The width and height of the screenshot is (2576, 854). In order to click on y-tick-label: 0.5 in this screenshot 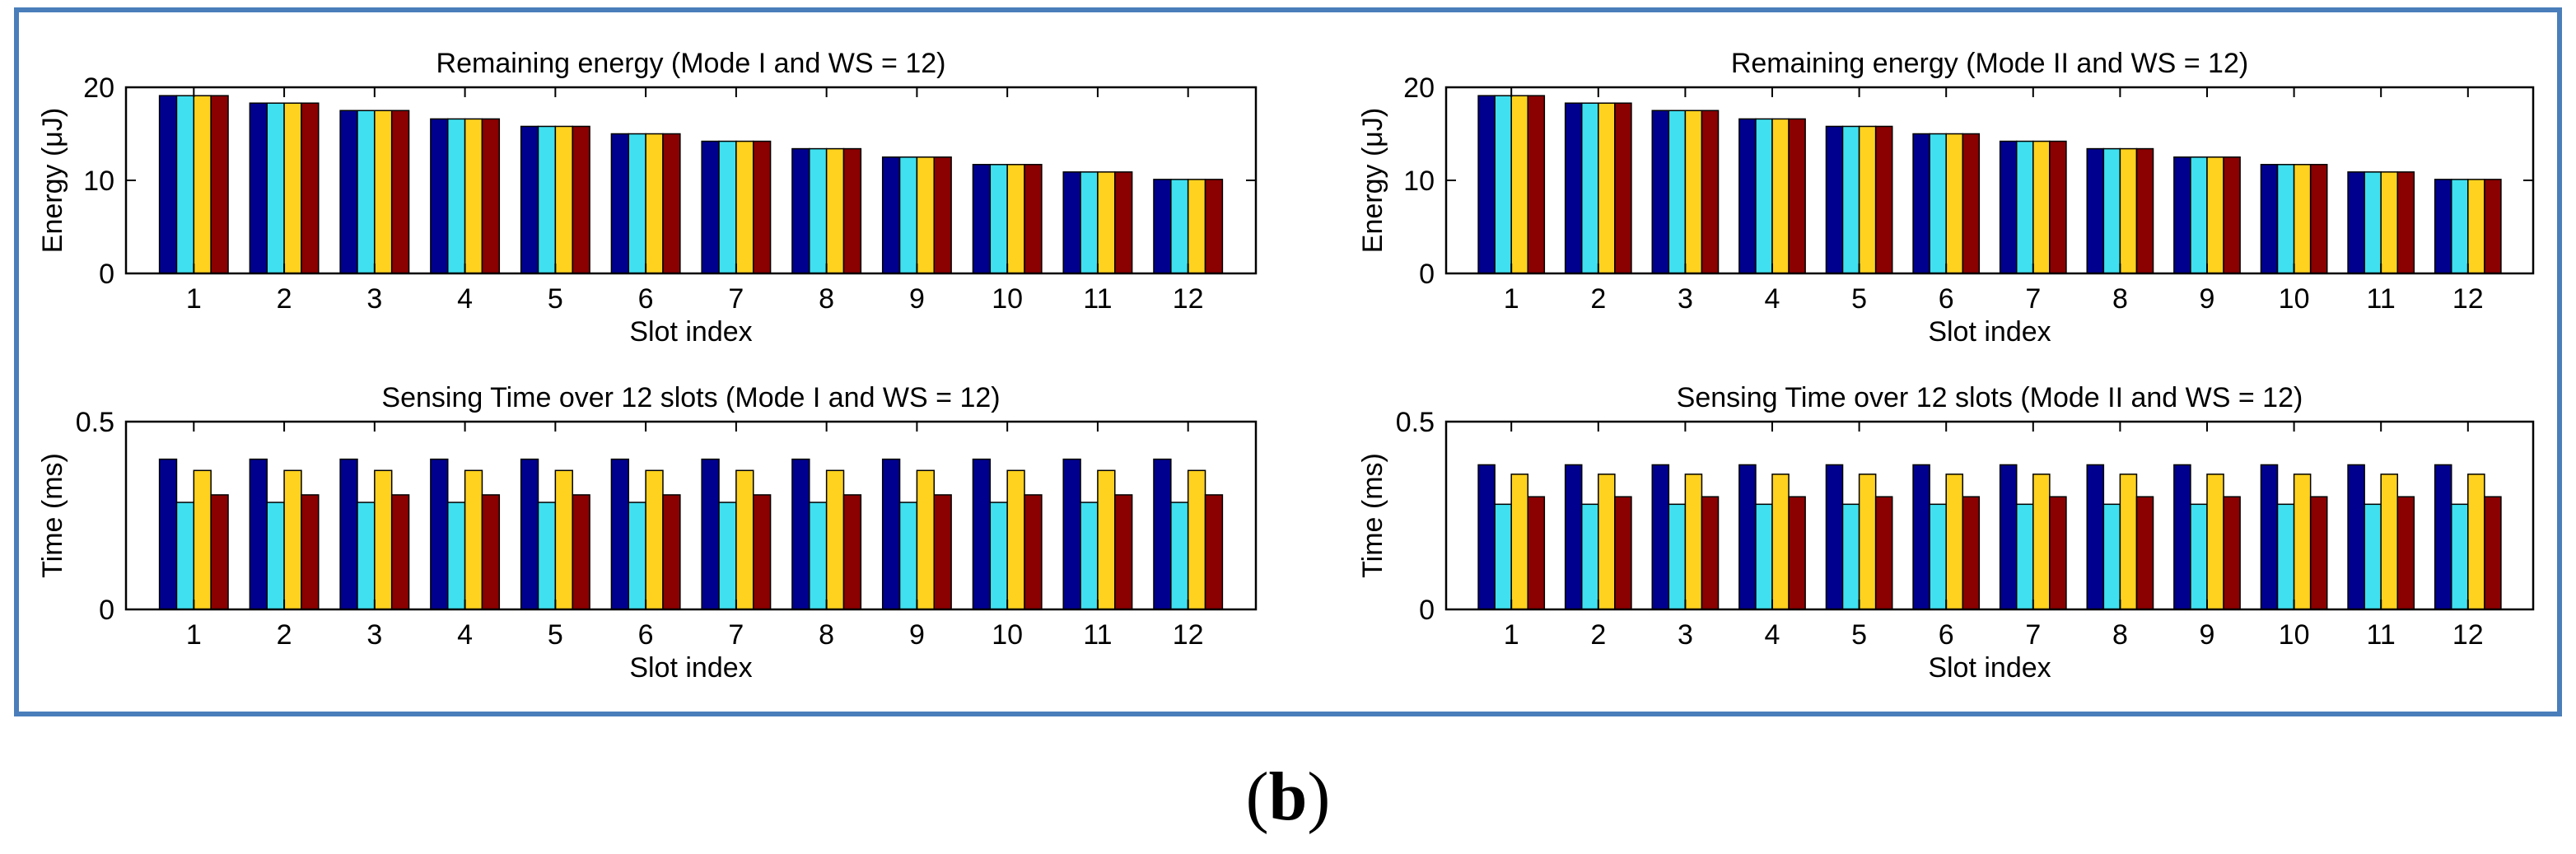, I will do `click(95, 422)`.